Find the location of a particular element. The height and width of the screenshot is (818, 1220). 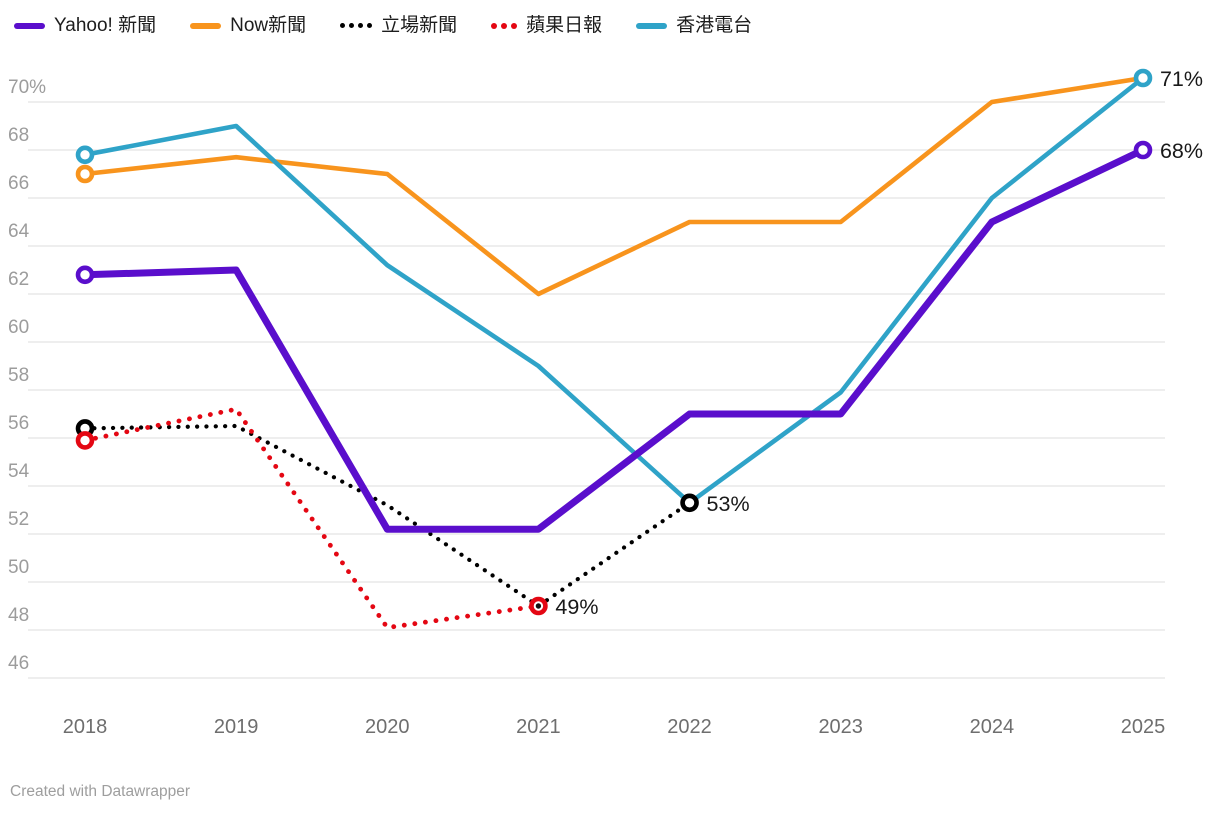

legend-label: 立場新聞 is located at coordinates (419, 25).